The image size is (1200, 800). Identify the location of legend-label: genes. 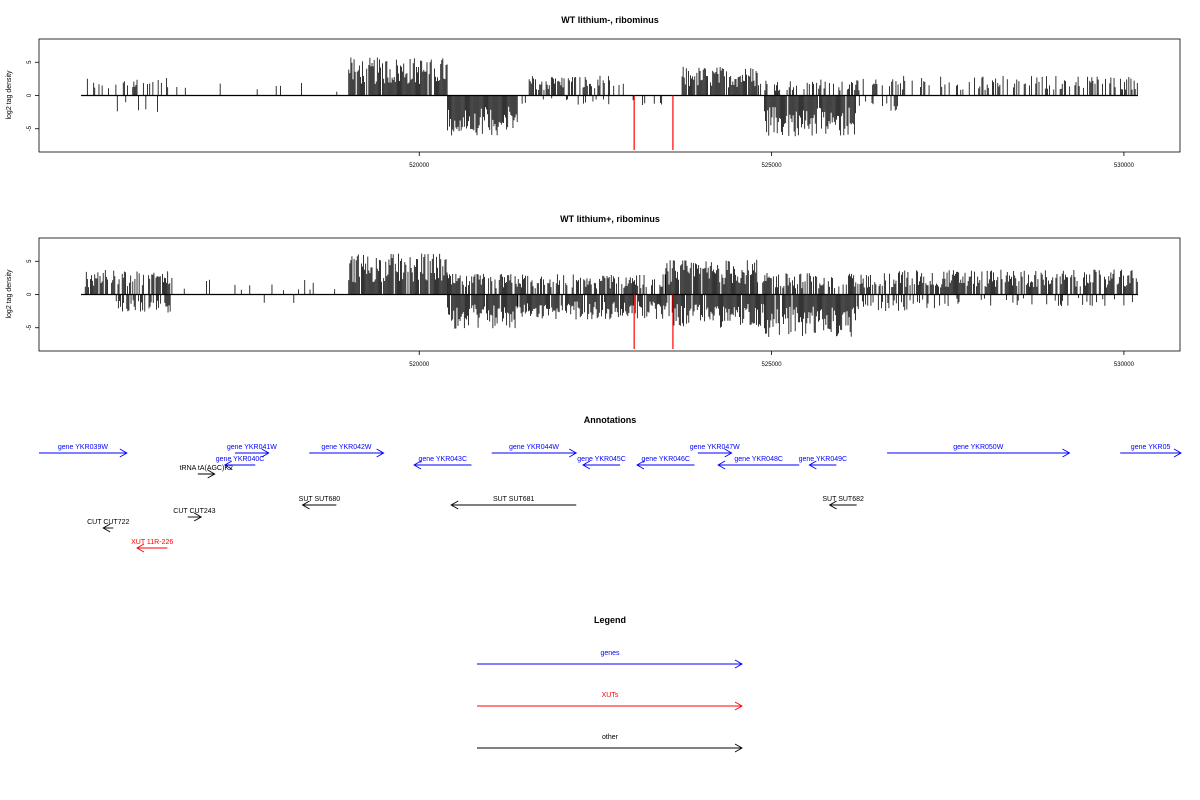
(610, 653).